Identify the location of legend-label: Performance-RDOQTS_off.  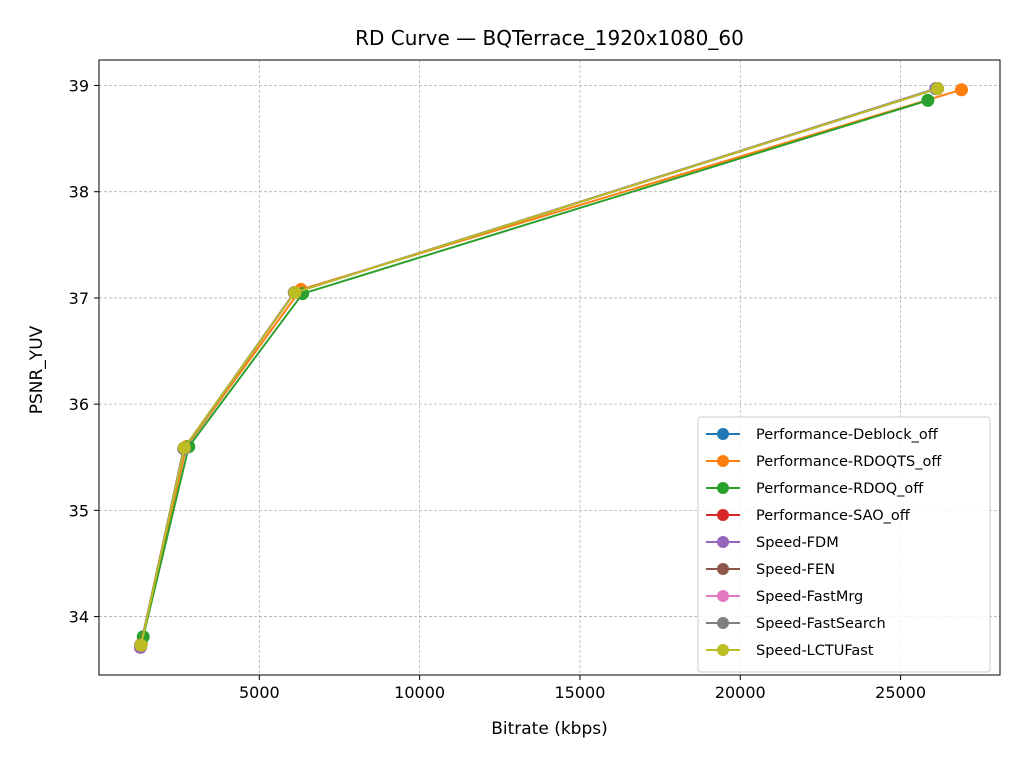
(849, 462).